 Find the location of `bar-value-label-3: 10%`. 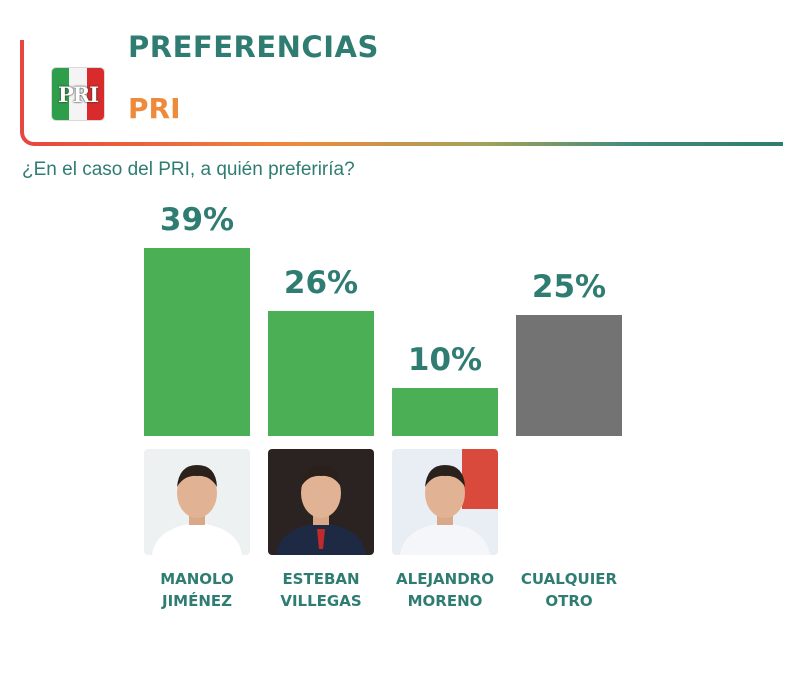

bar-value-label-3: 10% is located at coordinates (445, 359).